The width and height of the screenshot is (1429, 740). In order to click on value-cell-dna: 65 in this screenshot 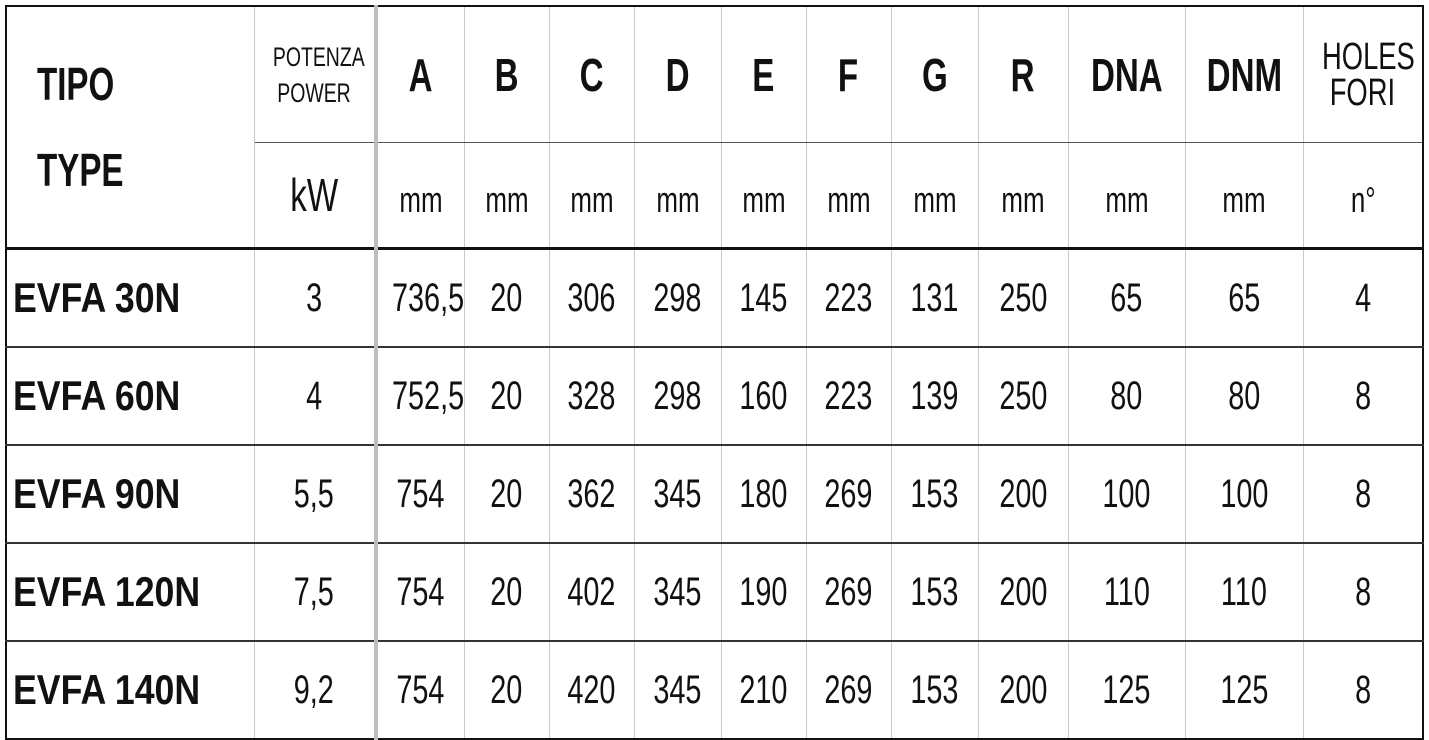, I will do `click(1126, 298)`.